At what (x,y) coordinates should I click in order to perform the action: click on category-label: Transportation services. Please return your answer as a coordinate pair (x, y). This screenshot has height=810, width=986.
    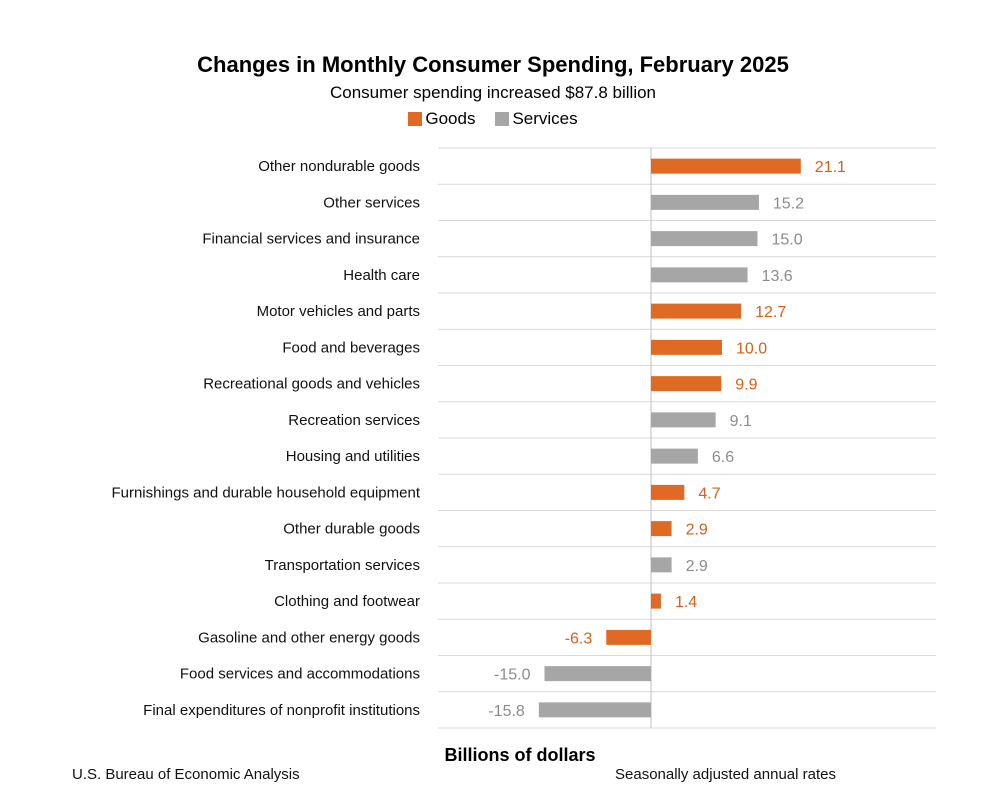
    Looking at the image, I should click on (342, 565).